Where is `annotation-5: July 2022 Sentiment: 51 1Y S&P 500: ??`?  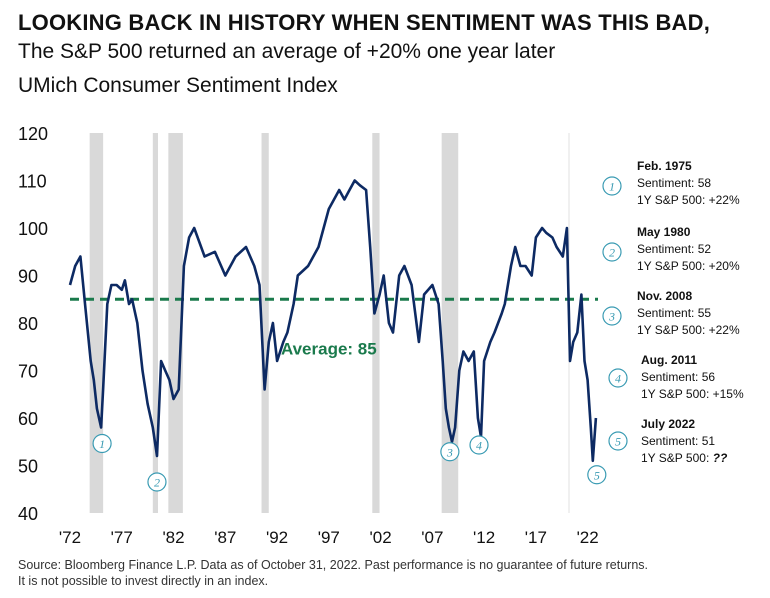 annotation-5: July 2022 Sentiment: 51 1Y S&P 500: ?? is located at coordinates (684, 441).